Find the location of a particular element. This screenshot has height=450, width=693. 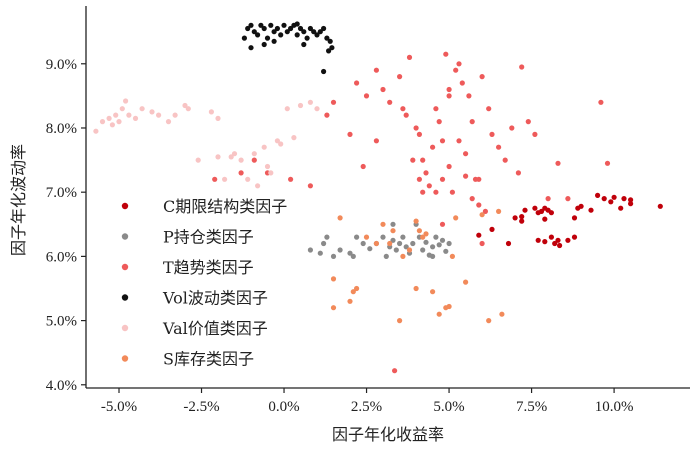

x-tick-label-2: 0.0% is located at coordinates (283, 407).